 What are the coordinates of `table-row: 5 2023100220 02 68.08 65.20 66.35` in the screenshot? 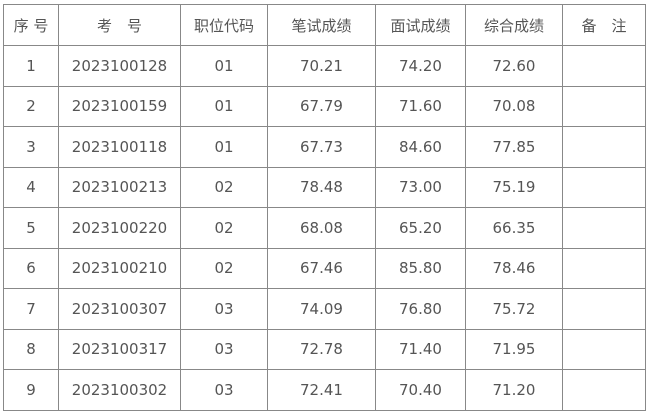 It's located at (324, 228).